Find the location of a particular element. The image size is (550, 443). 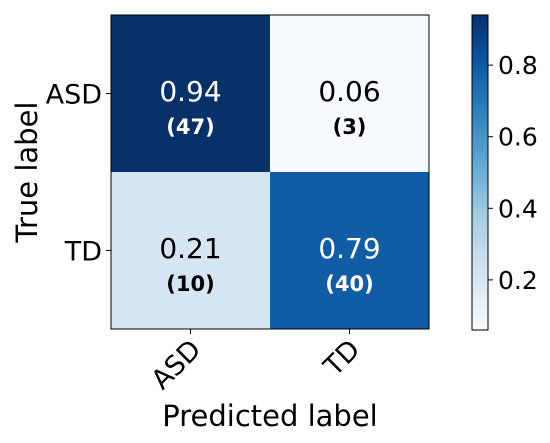

colorbar-tick-label: 0.2 is located at coordinates (518, 280).